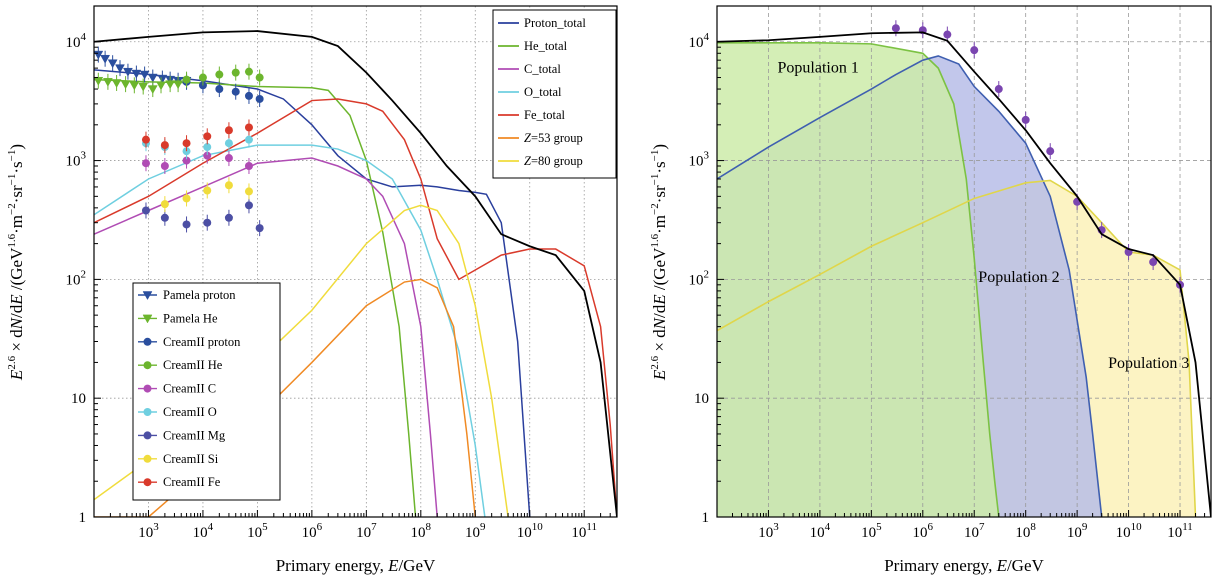 This screenshot has height=581, width=1215. Describe the element at coordinates (659, 342) in the screenshot. I see `right-y-axis-title-part: × d` at that location.